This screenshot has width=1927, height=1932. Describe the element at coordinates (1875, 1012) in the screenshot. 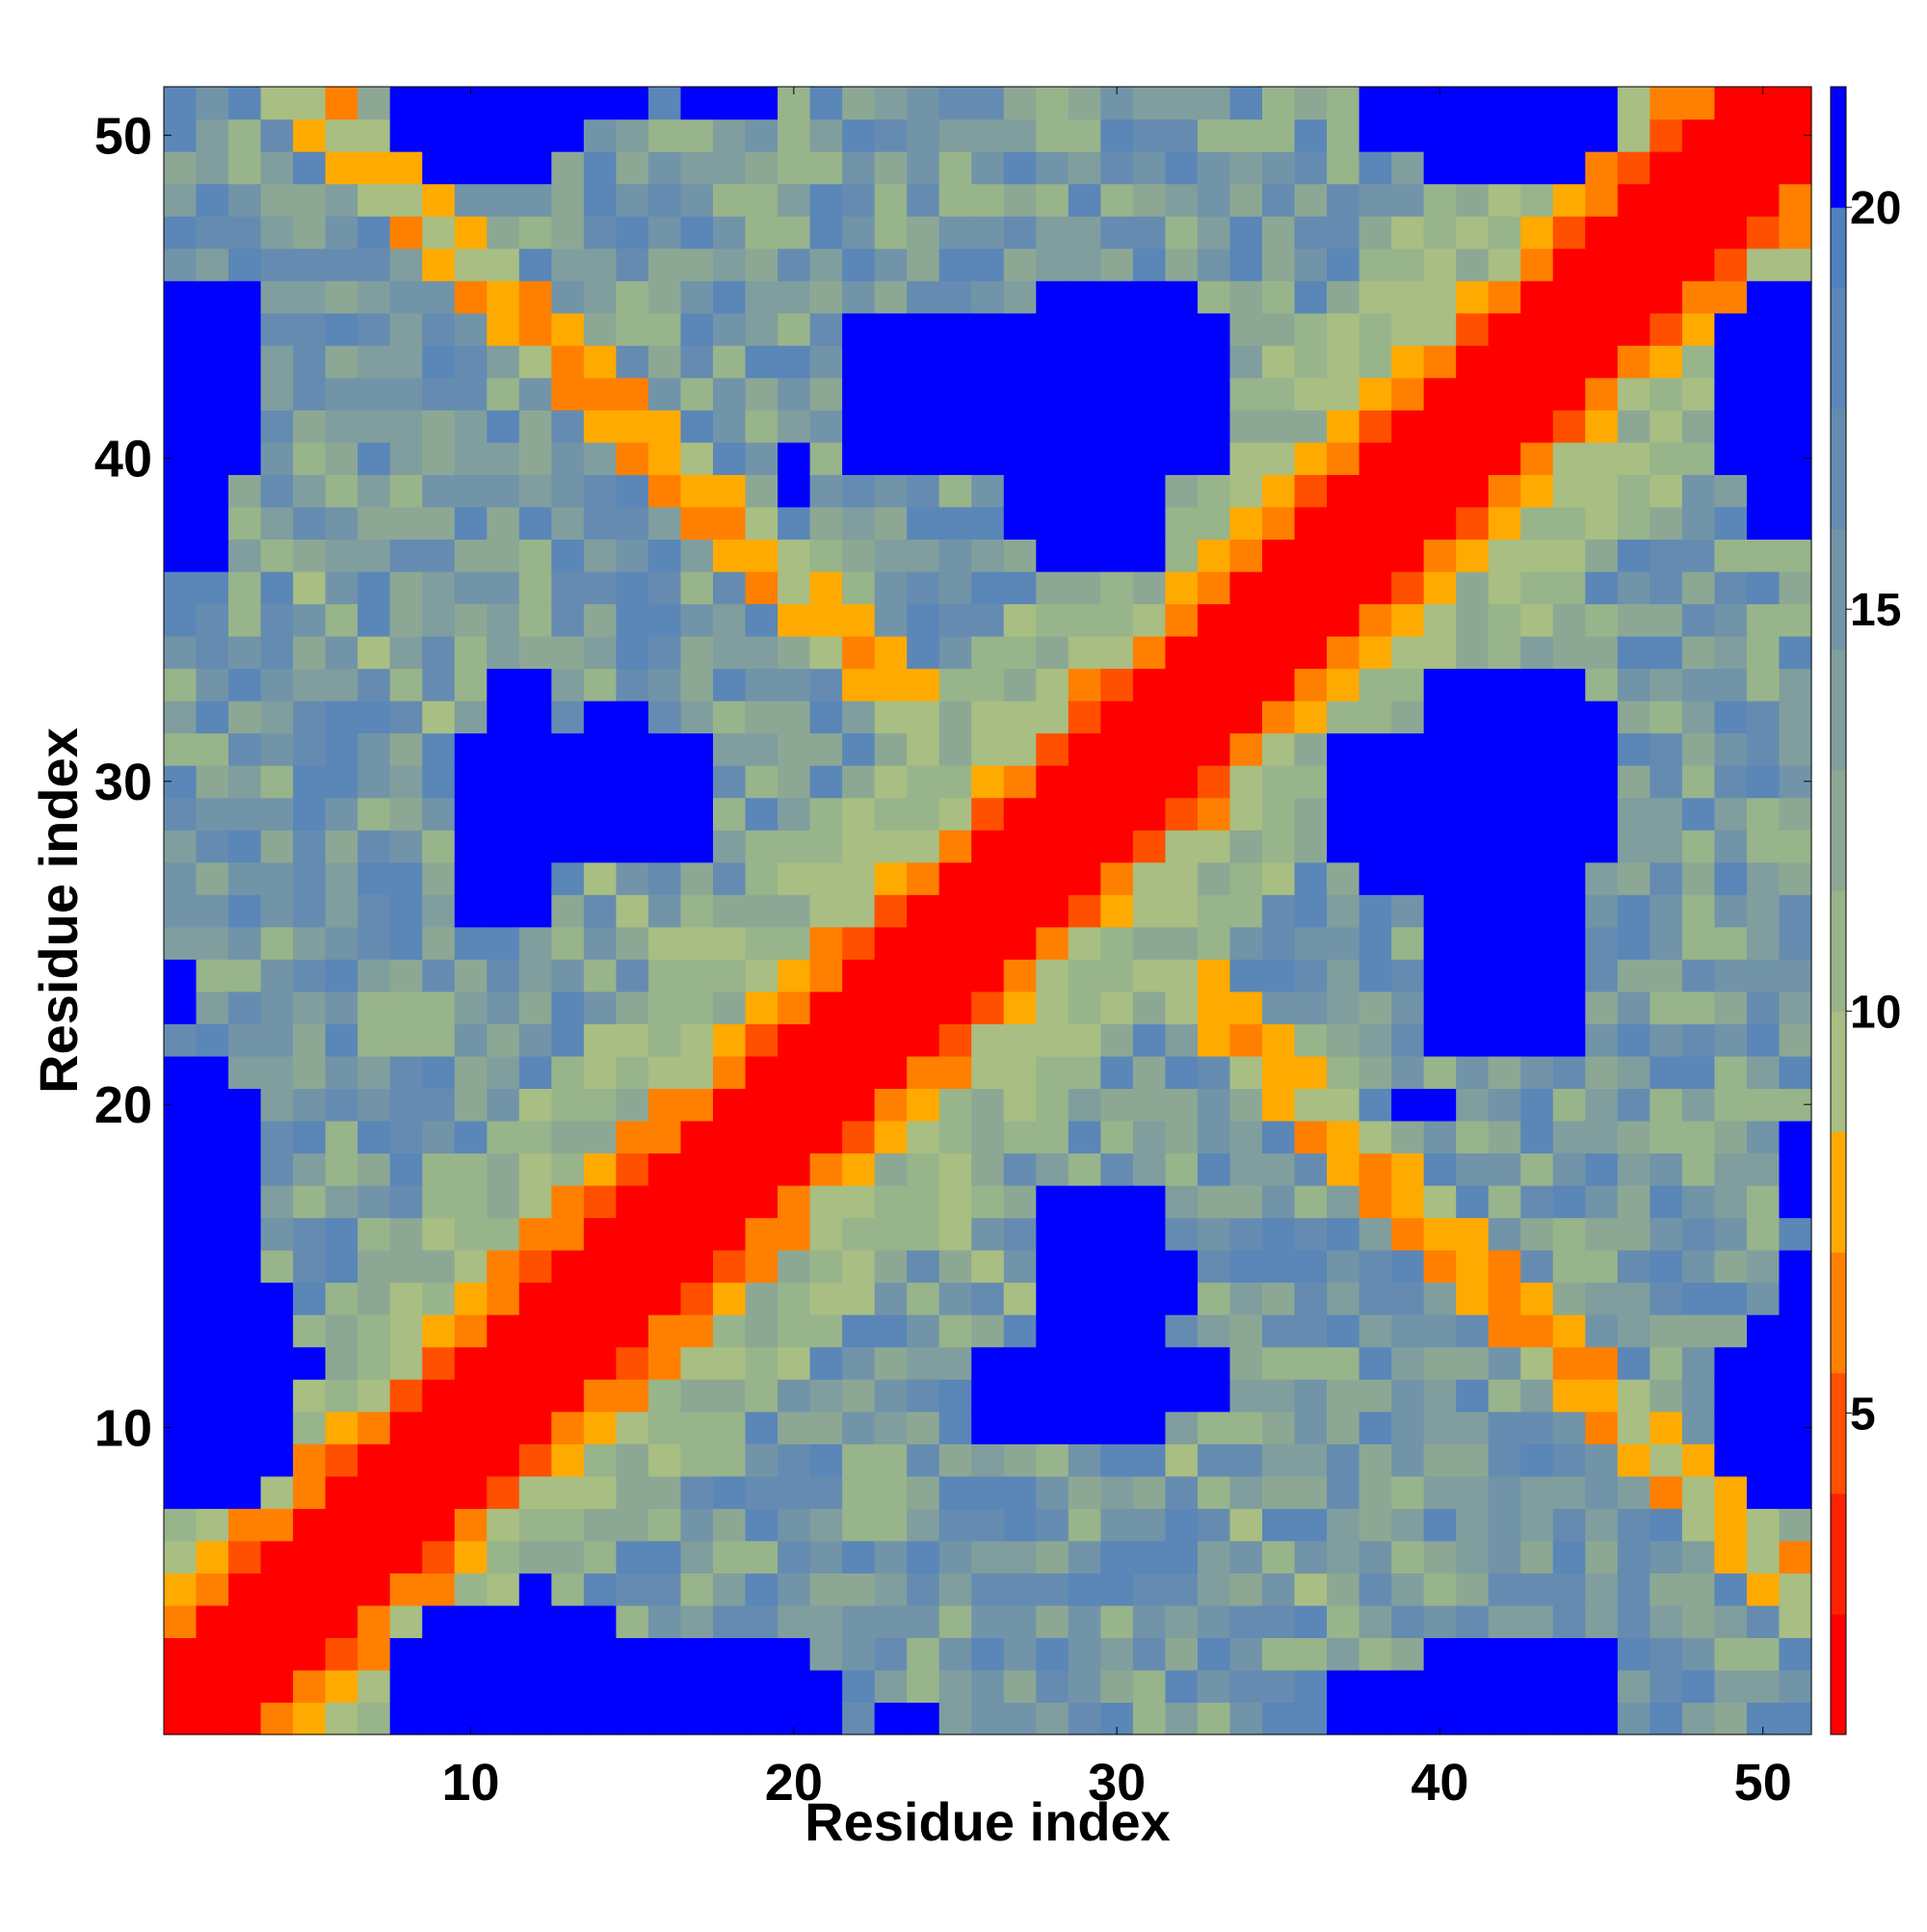

I see `colorbar-tick-label: 10` at that location.